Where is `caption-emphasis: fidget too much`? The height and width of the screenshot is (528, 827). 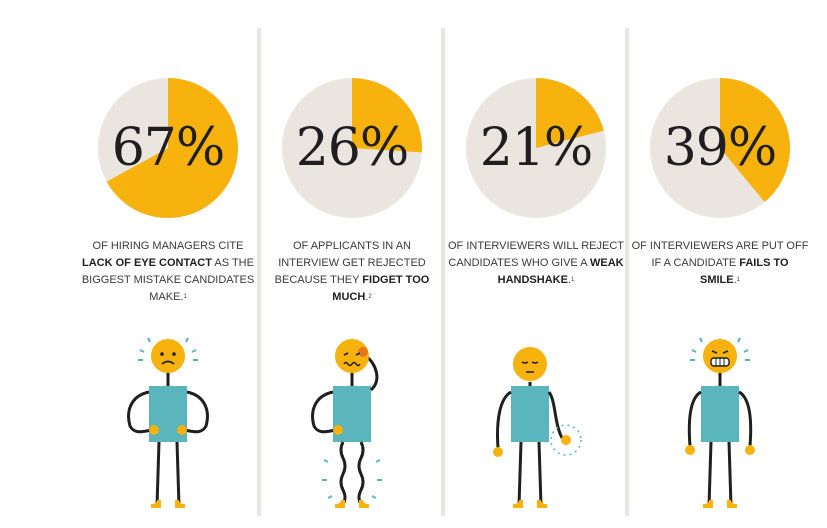
caption-emphasis: fidget too much is located at coordinates (381, 288).